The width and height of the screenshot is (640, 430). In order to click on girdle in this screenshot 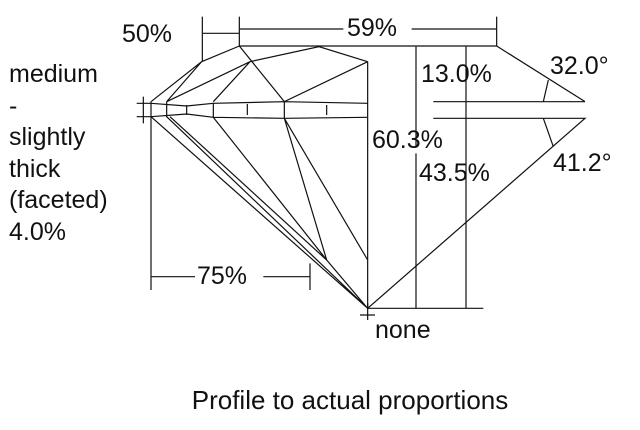, I will do `click(252, 110)`.